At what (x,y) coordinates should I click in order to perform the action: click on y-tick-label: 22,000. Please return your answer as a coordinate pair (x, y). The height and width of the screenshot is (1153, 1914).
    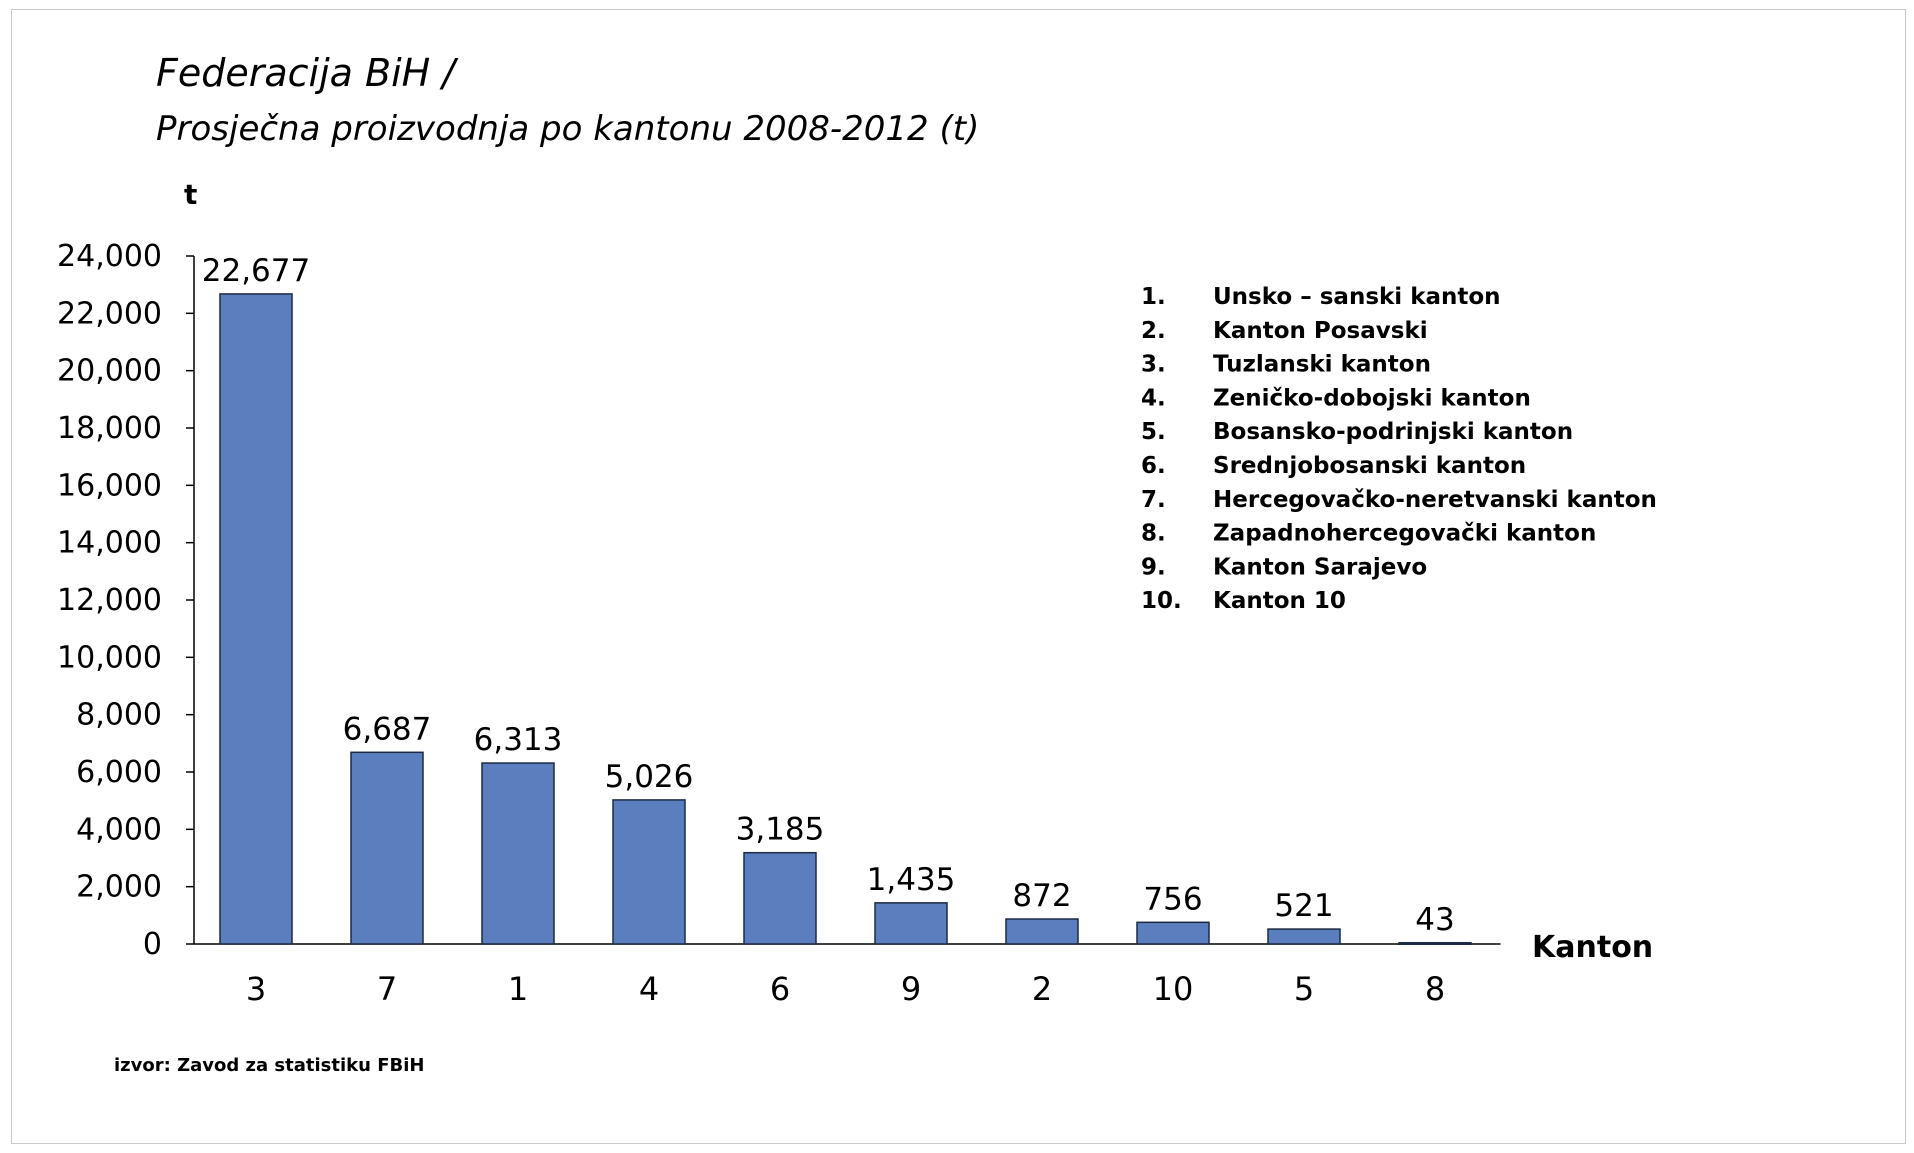
    Looking at the image, I should click on (109, 313).